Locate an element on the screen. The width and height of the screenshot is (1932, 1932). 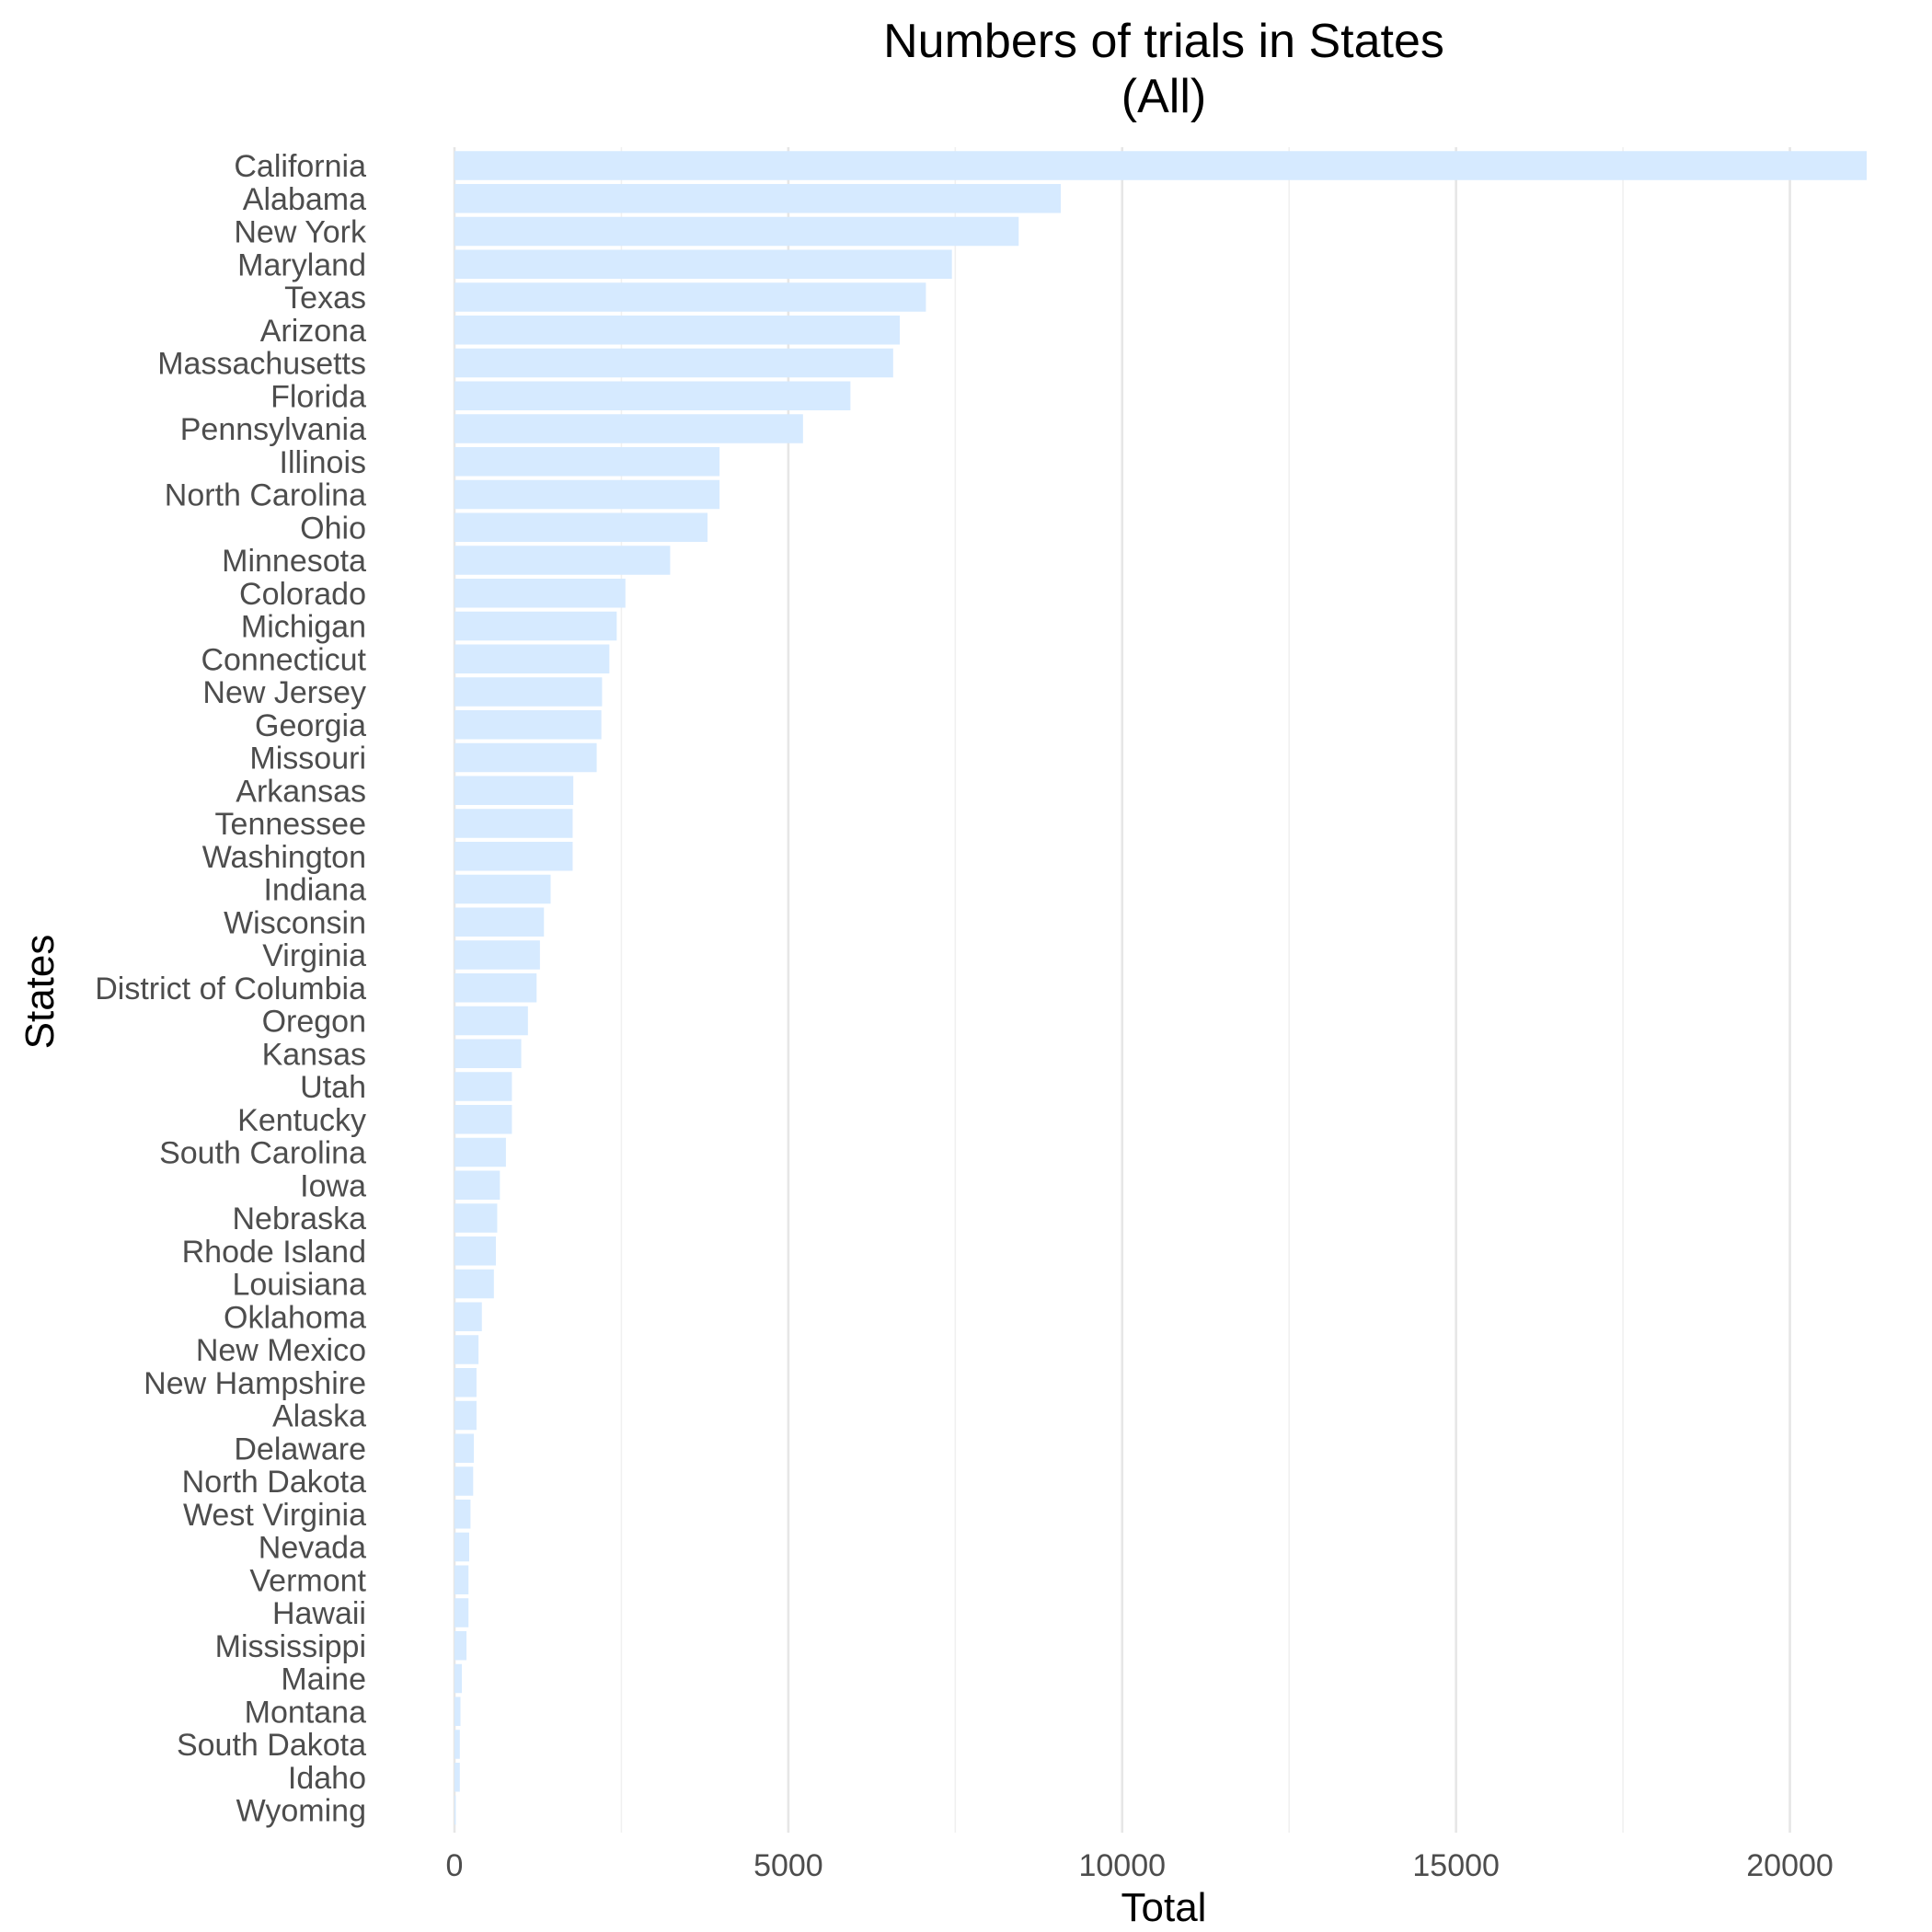
category-label: Texas is located at coordinates (325, 298).